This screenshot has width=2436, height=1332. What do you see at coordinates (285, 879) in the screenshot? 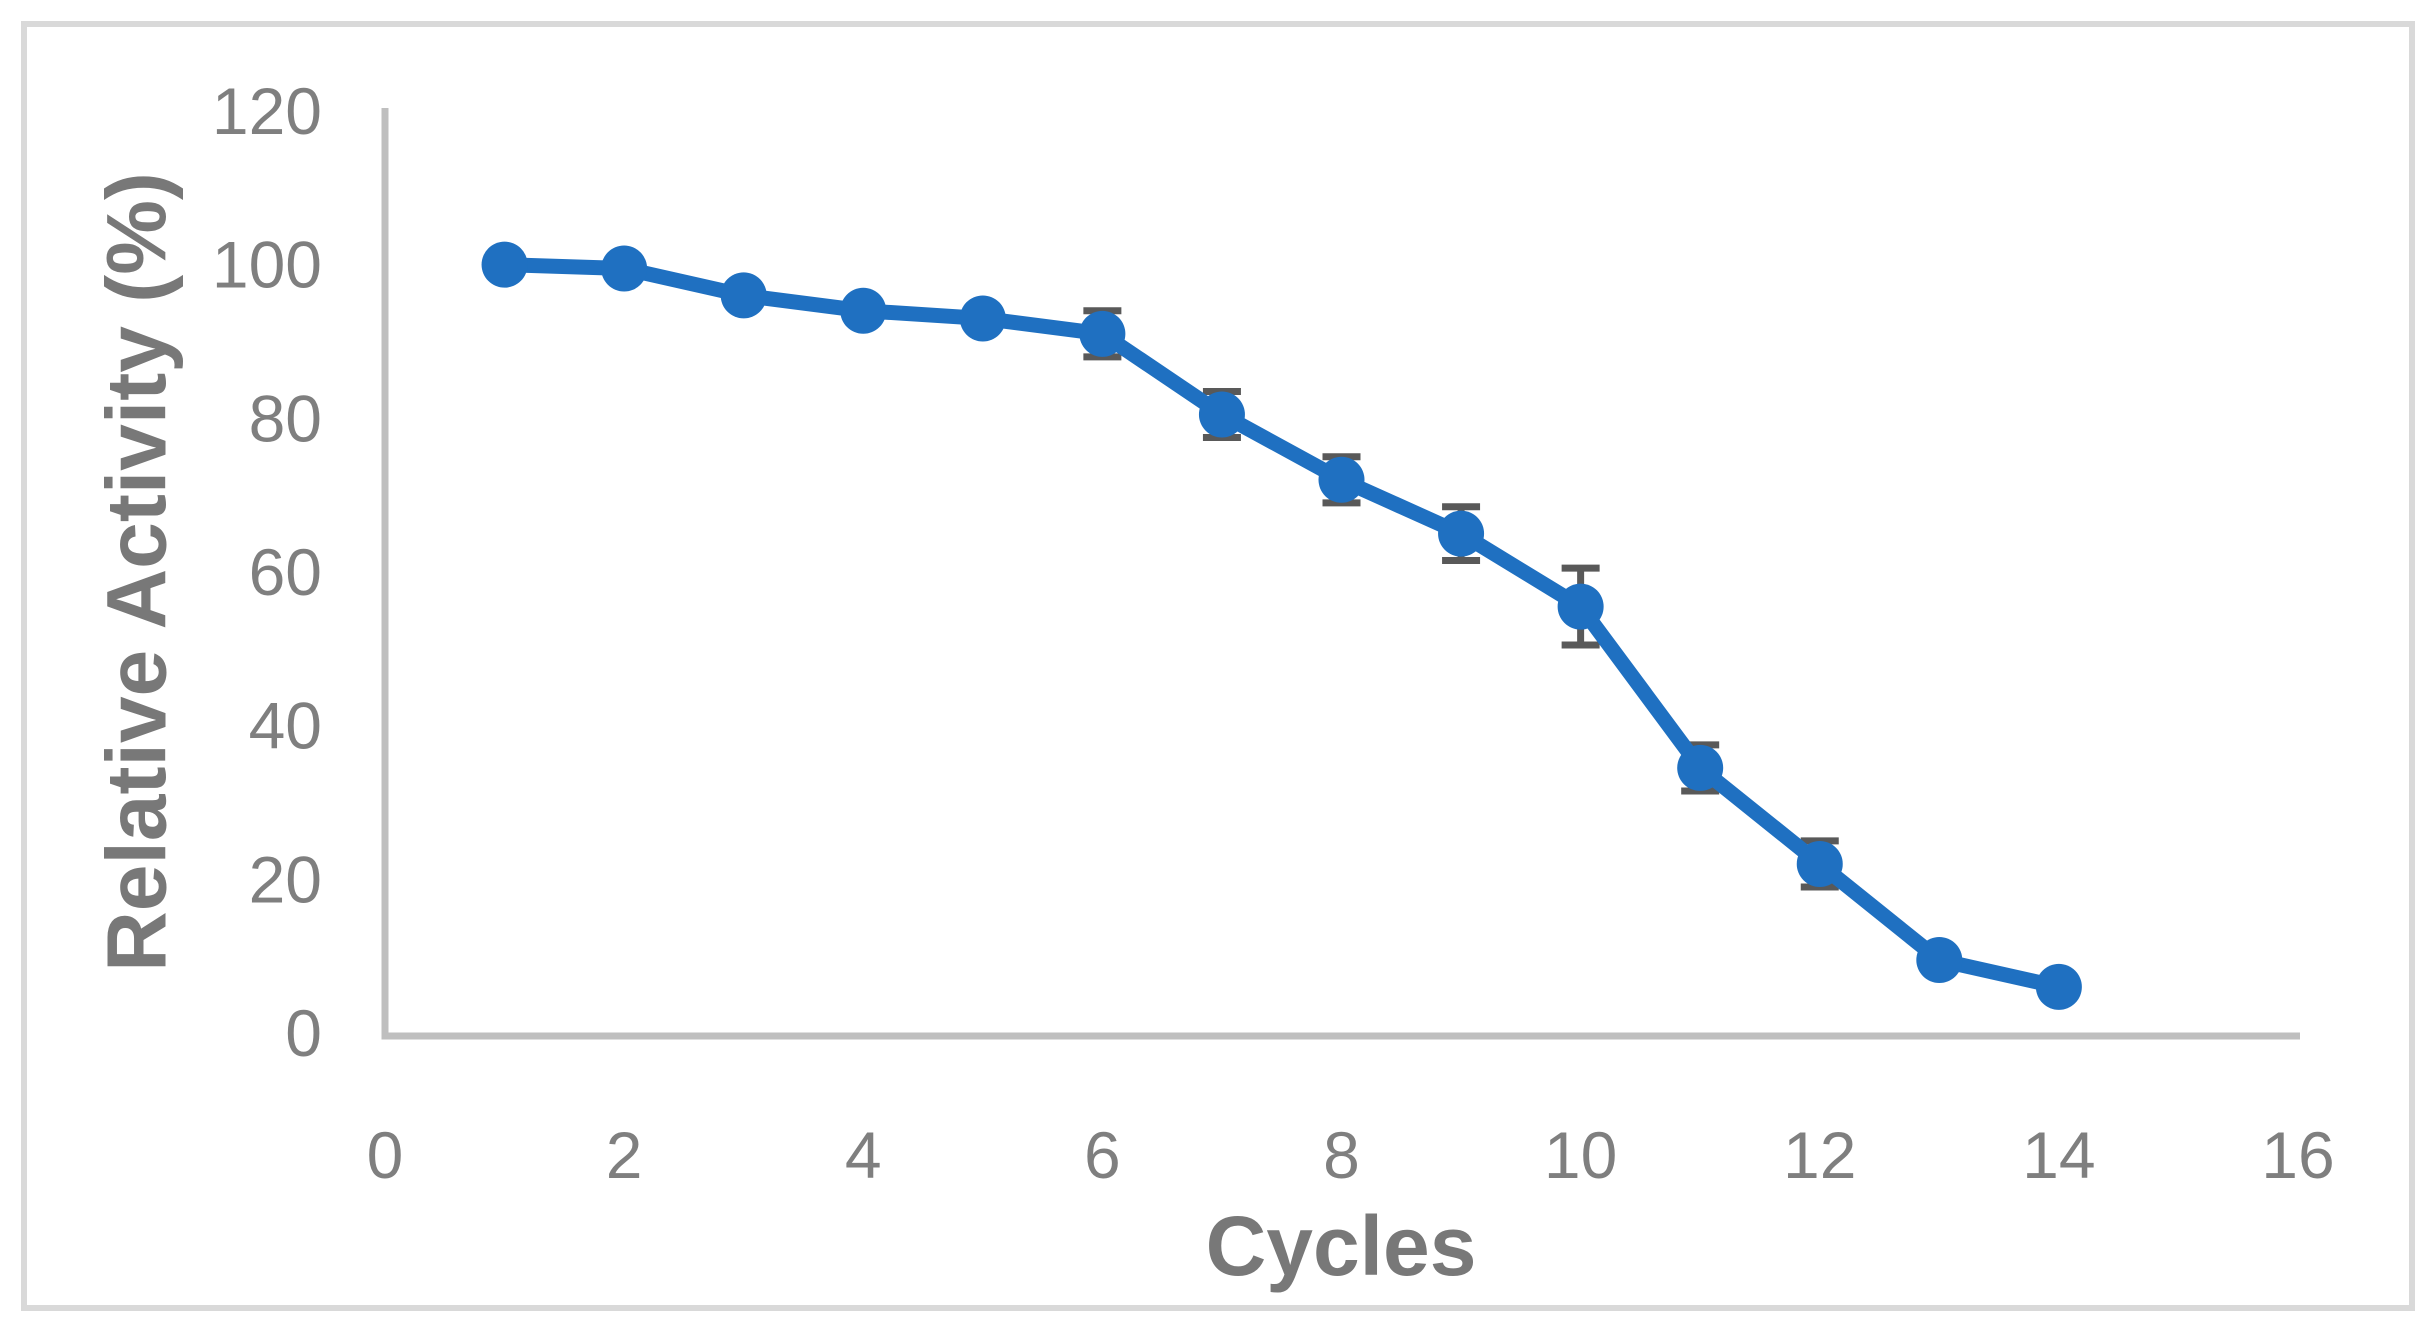
I see `y-tick-label: 20` at bounding box center [285, 879].